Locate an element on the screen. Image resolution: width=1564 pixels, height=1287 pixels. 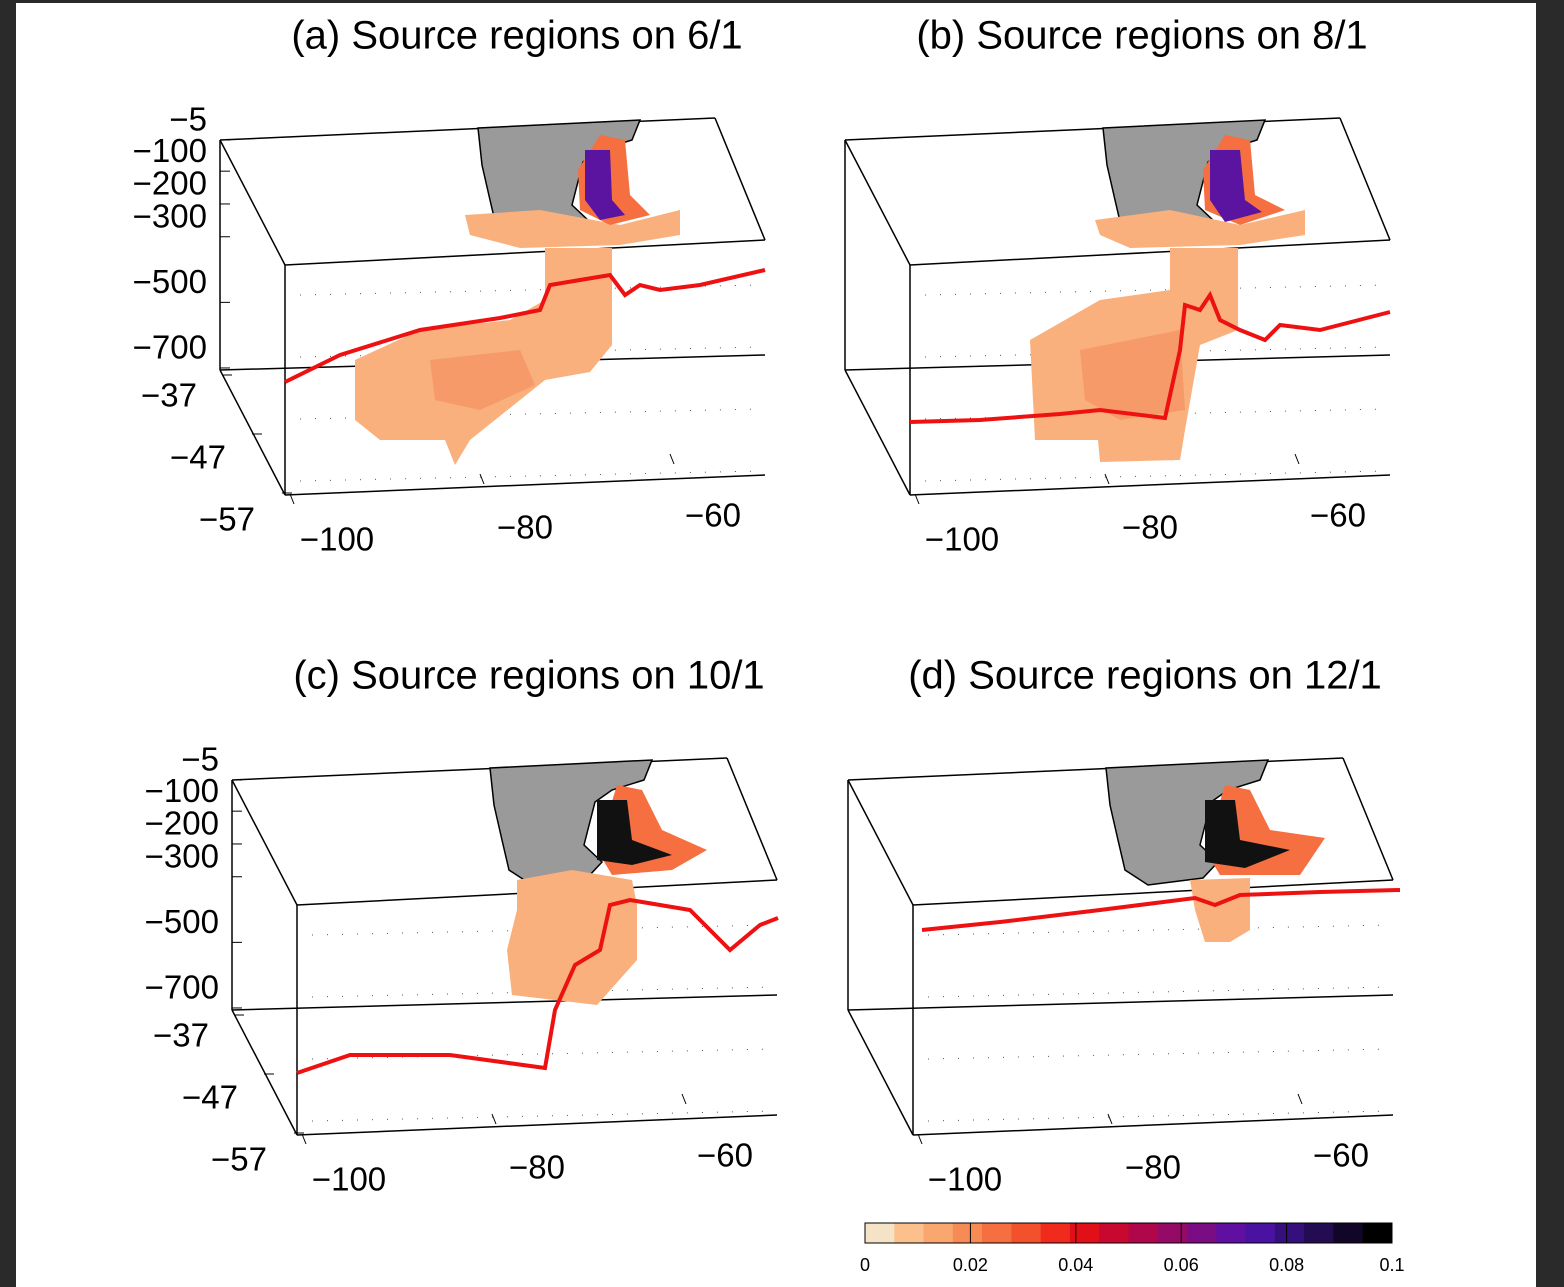
colorbar-tick-label: 0.1 is located at coordinates (1391, 1265).